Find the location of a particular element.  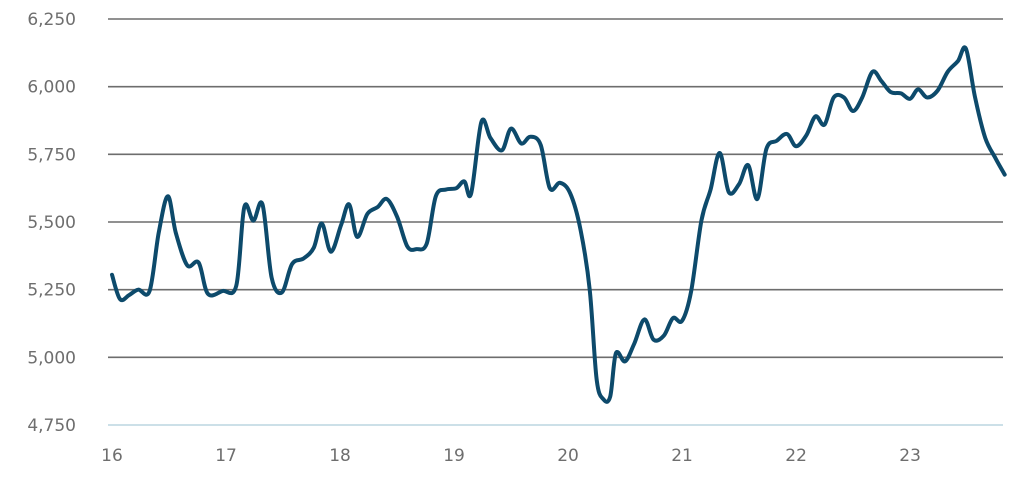

y-tick-label: 5,000 is located at coordinates (51, 358).